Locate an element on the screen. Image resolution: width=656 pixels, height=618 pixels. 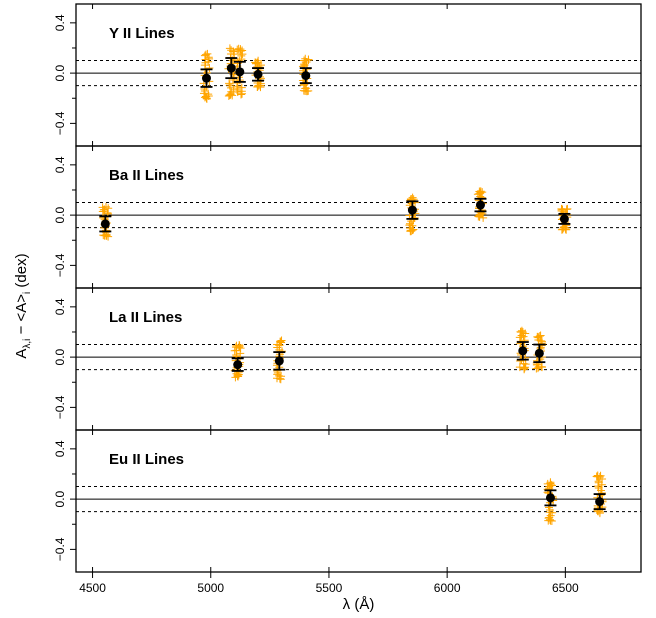
x-tick-label: 5000 is located at coordinates (210, 588).